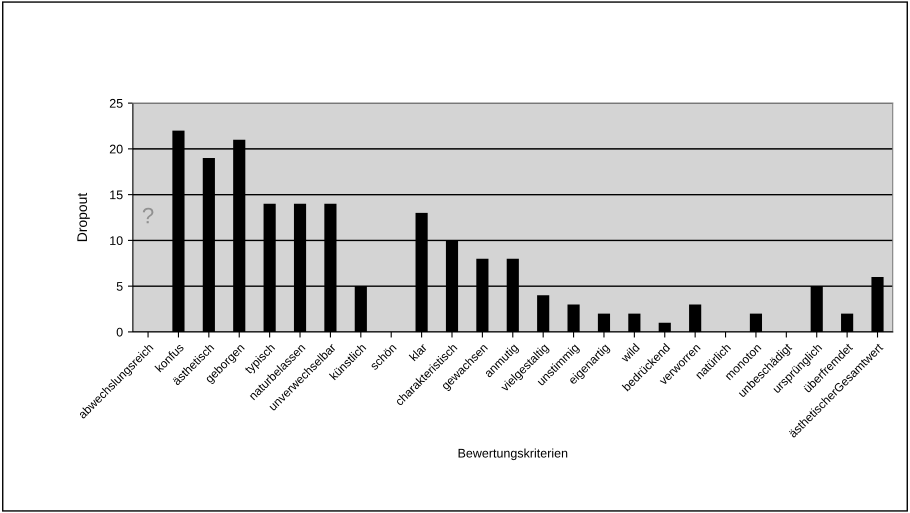 This screenshot has height=513, width=910. I want to click on annotation: ?, so click(148, 216).